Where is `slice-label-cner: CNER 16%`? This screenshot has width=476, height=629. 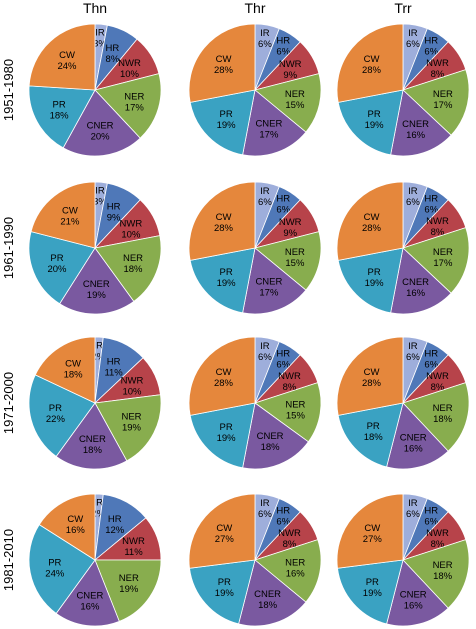
slice-label-cner: CNER 16% is located at coordinates (413, 601).